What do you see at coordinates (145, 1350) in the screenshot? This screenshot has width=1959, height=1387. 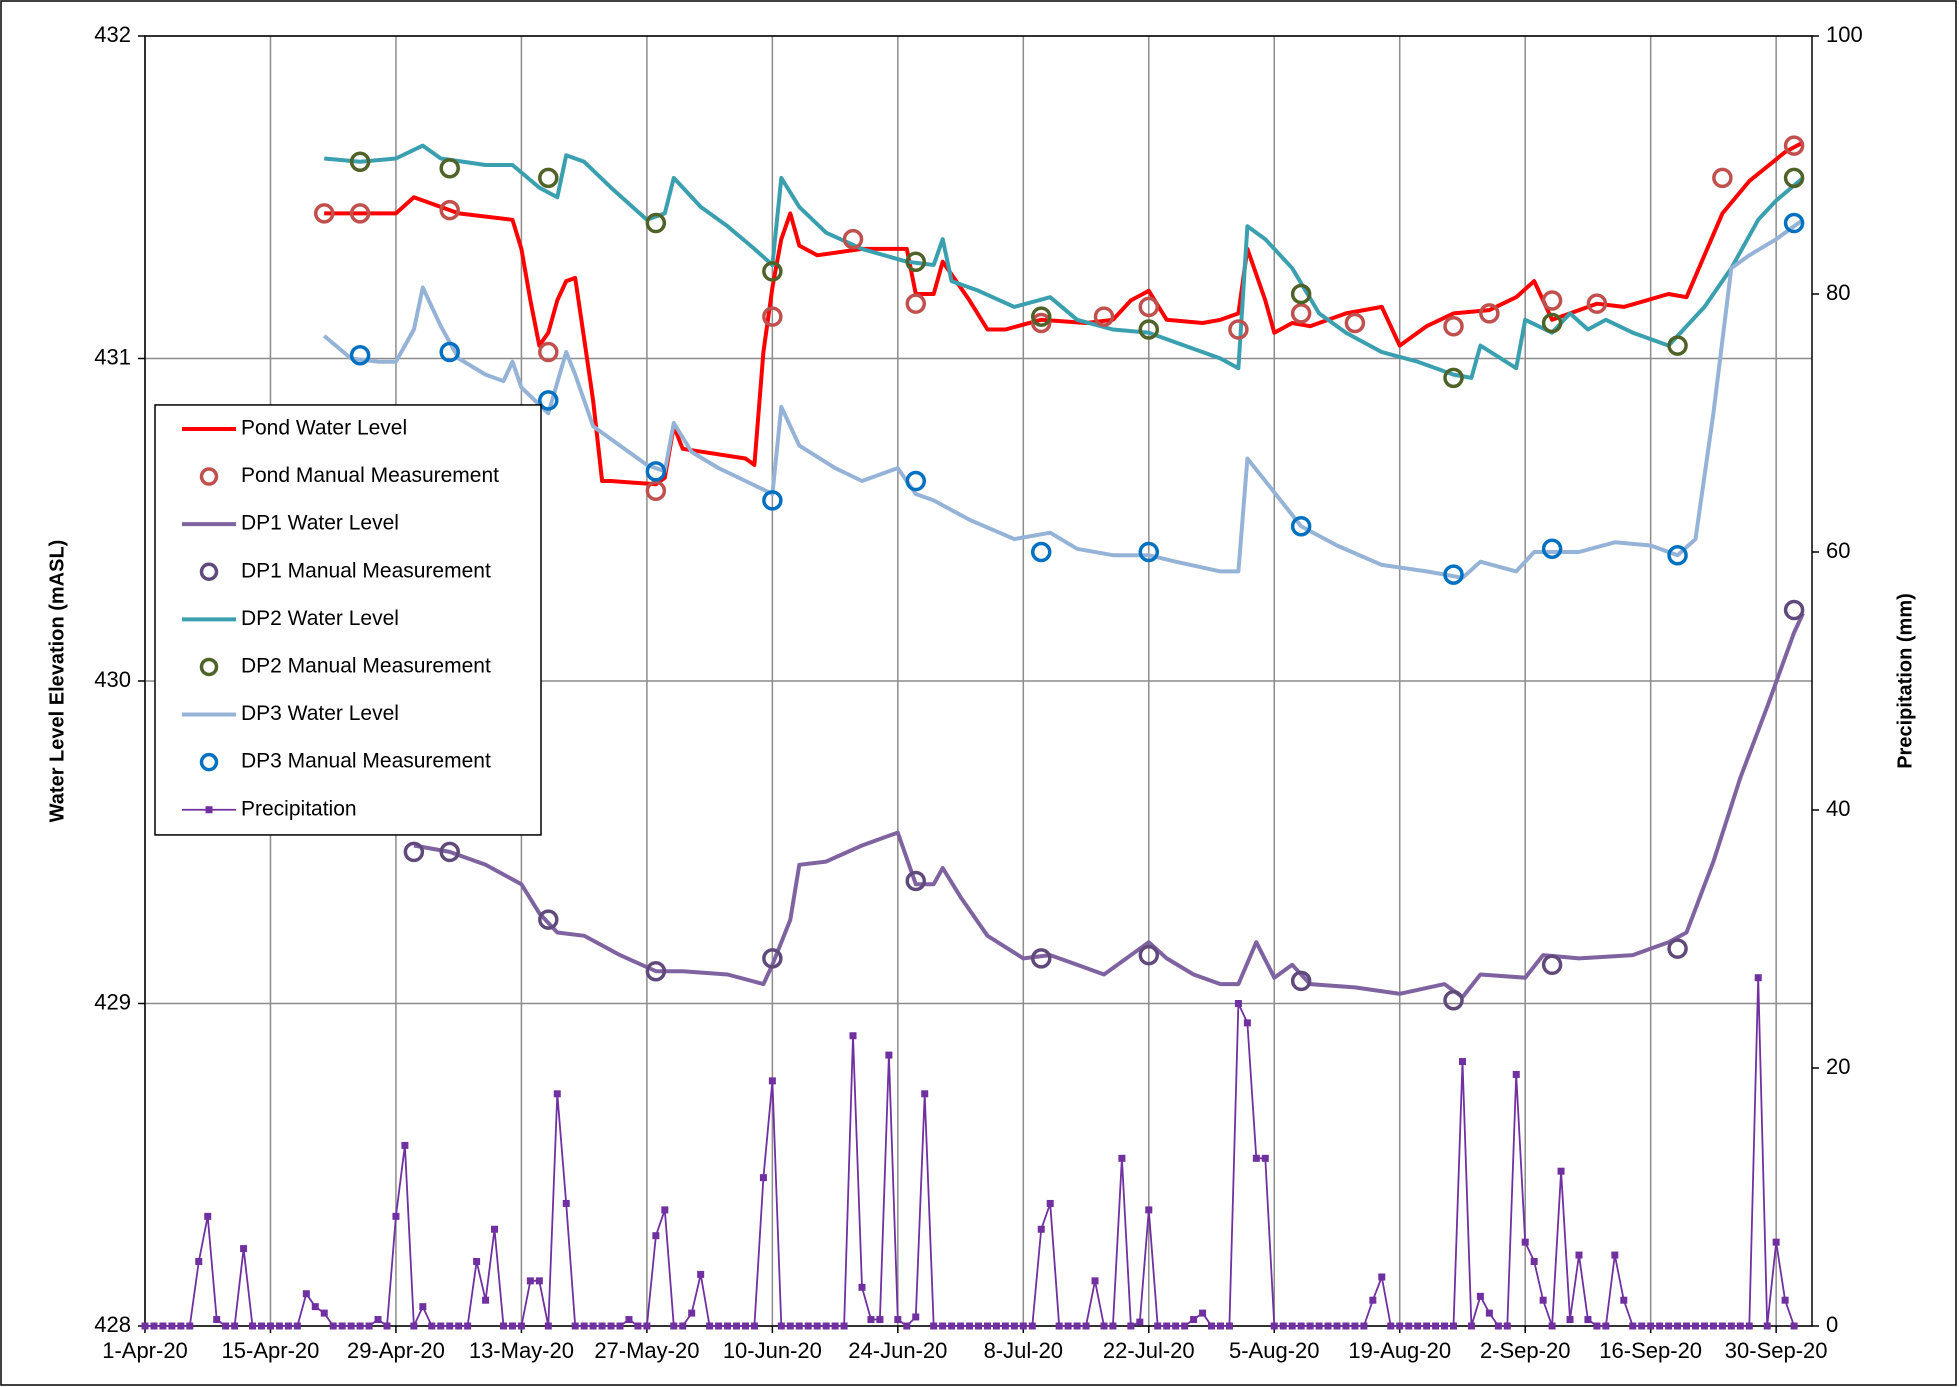 I see `x-tick-label: 1-Apr-20` at bounding box center [145, 1350].